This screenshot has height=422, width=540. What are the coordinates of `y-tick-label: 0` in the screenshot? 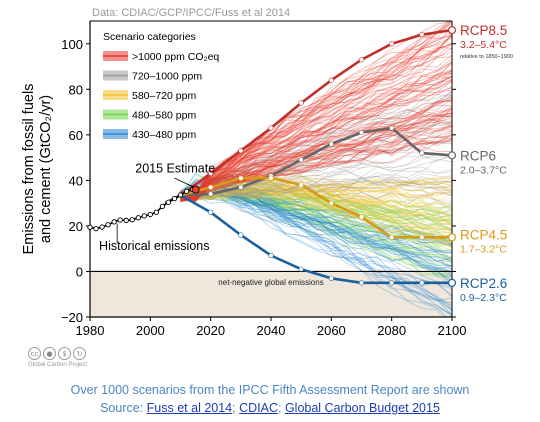 It's located at (79, 271).